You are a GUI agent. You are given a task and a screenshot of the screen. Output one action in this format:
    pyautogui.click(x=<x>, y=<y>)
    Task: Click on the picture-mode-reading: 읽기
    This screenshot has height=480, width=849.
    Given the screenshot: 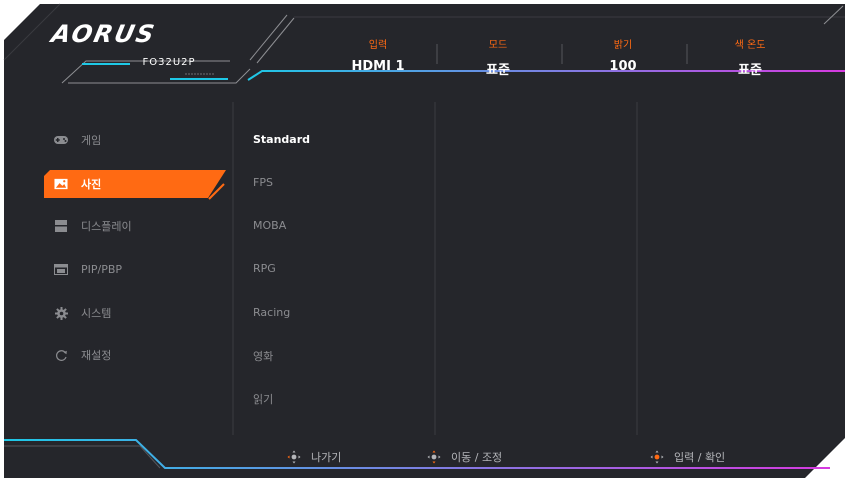 What is the action you would take?
    pyautogui.click(x=263, y=399)
    